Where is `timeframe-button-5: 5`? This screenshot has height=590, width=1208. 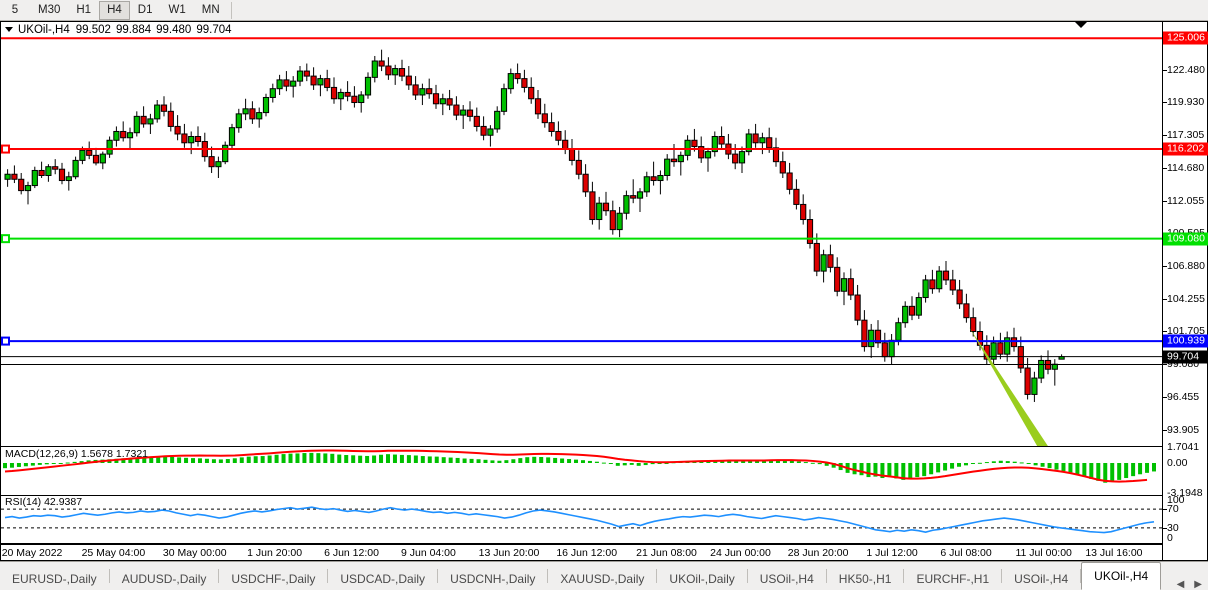
timeframe-button-5: 5 is located at coordinates (15, 10).